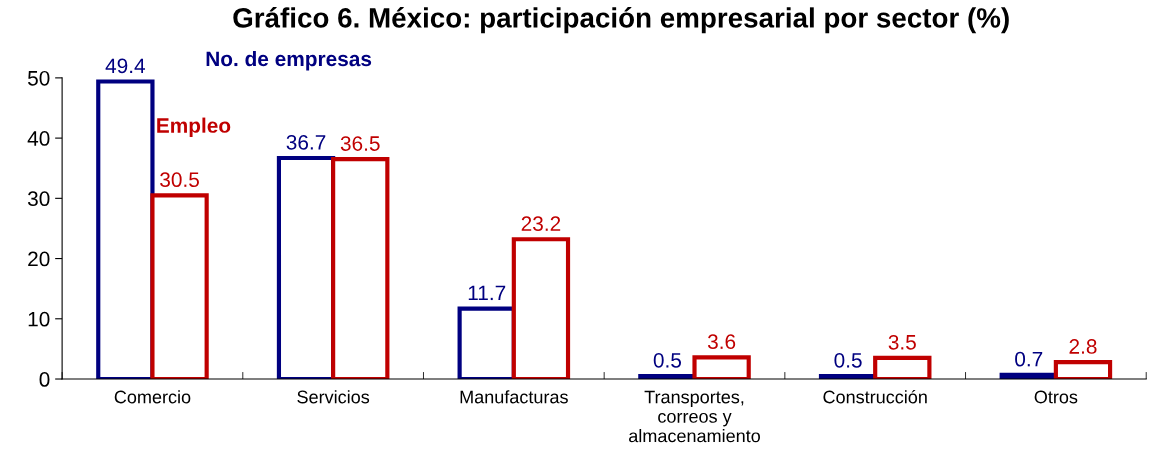 The height and width of the screenshot is (472, 1172). Describe the element at coordinates (514, 397) in the screenshot. I see `x-tick-label: Manufacturas` at that location.